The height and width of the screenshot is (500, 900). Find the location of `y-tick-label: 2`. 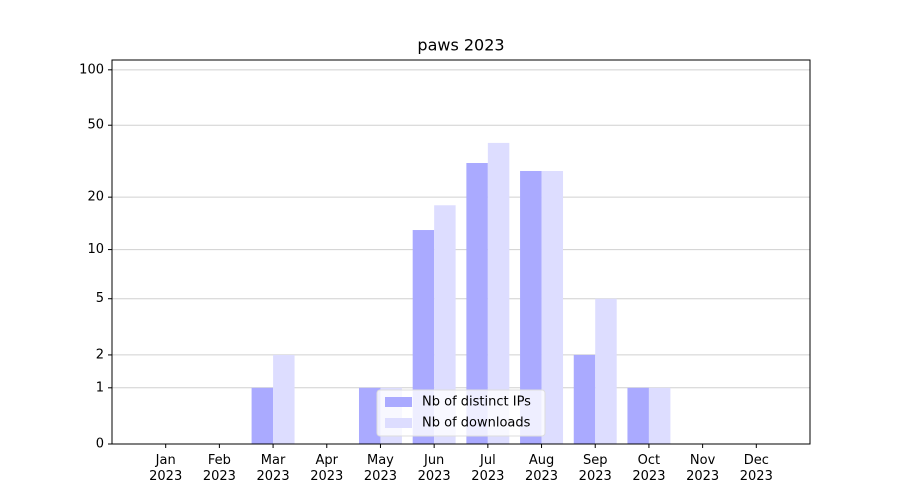

y-tick-label: 2 is located at coordinates (100, 354).